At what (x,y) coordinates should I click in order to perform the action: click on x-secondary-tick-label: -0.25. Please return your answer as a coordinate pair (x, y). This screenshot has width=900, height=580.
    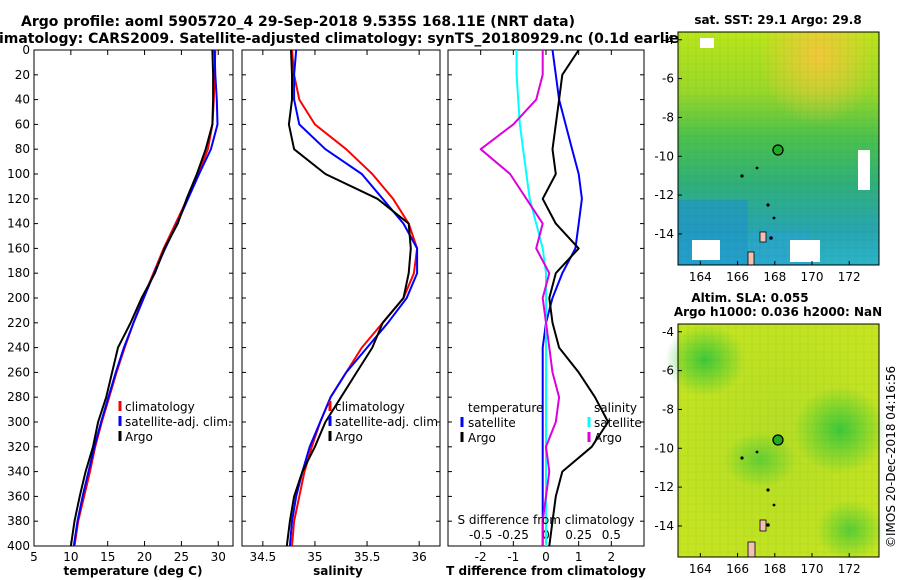
    Looking at the image, I should click on (513, 535).